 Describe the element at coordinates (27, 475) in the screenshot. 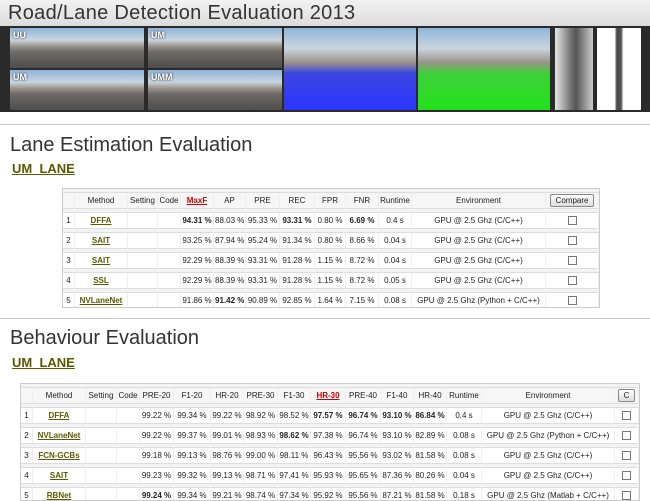

I see `rank: 4` at that location.